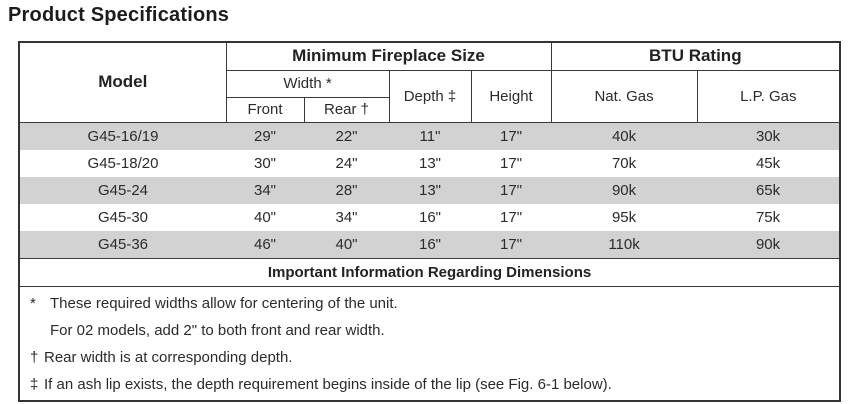 Image resolution: width=857 pixels, height=404 pixels. Describe the element at coordinates (264, 136) in the screenshot. I see `front-width-cell: 29"` at that location.